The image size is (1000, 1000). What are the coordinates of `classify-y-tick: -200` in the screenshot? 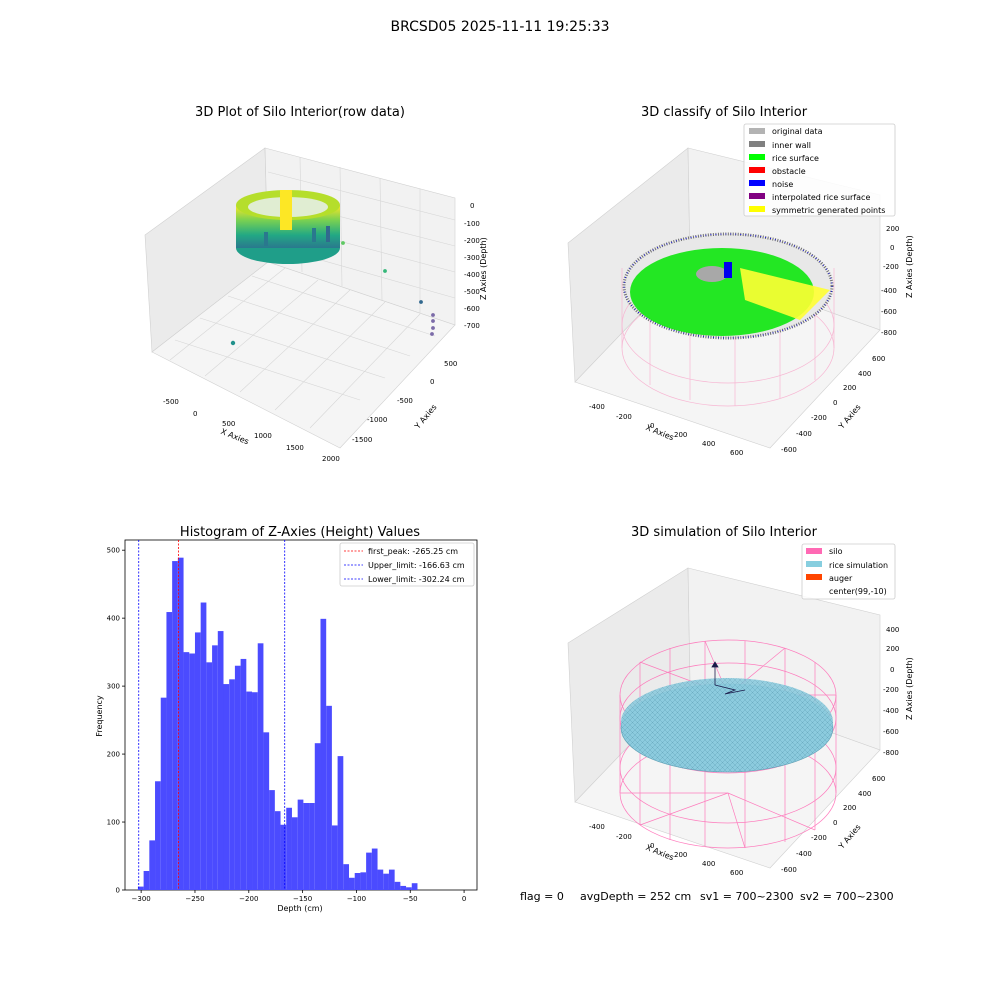 It's located at (819, 418).